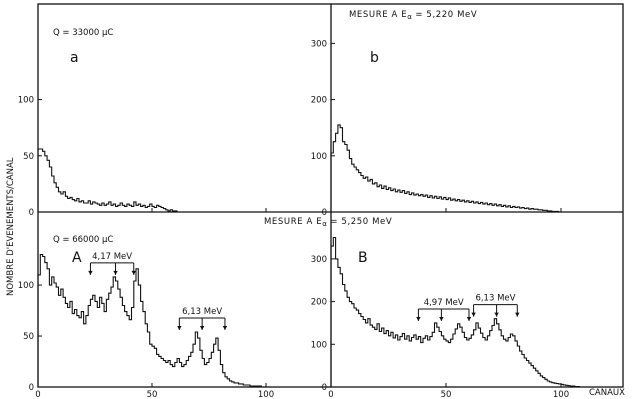  I want to click on y-tick-label-a-50: 50, so click(28, 157).